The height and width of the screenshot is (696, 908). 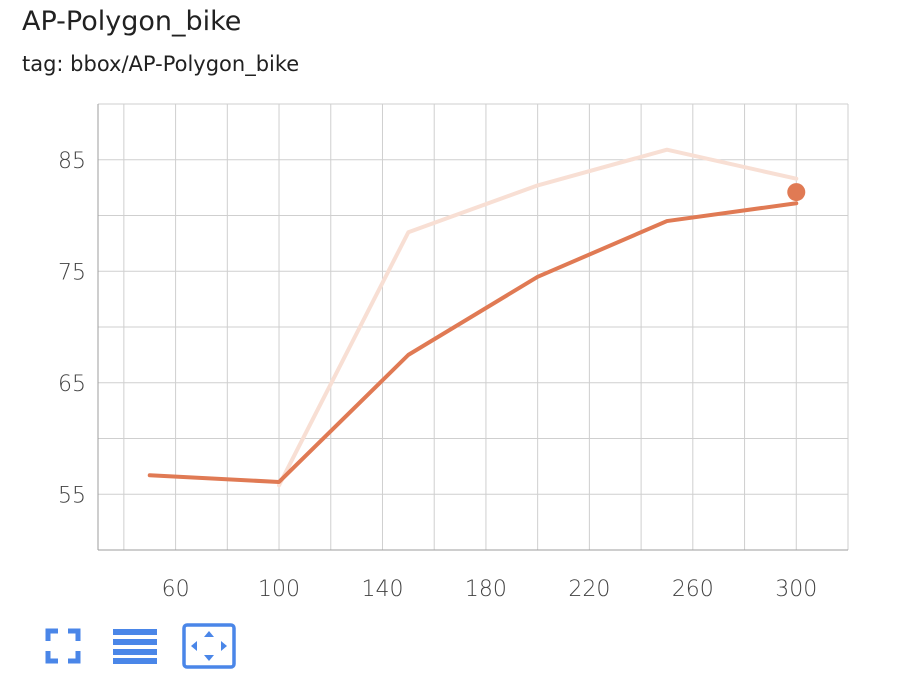 What do you see at coordinates (796, 589) in the screenshot?
I see `x-tick-label: 300` at bounding box center [796, 589].